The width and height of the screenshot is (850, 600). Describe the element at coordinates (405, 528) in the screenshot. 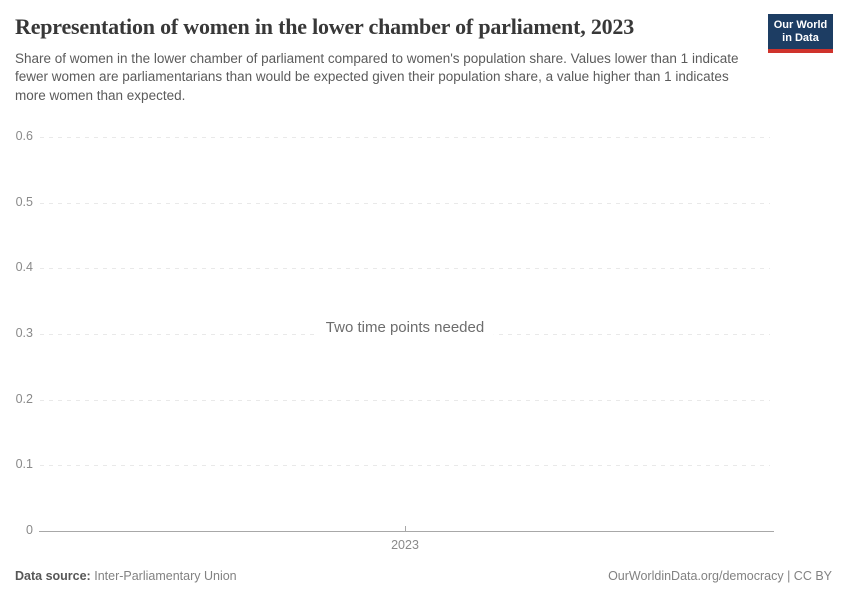

I see `x-axis-tick-mark` at that location.